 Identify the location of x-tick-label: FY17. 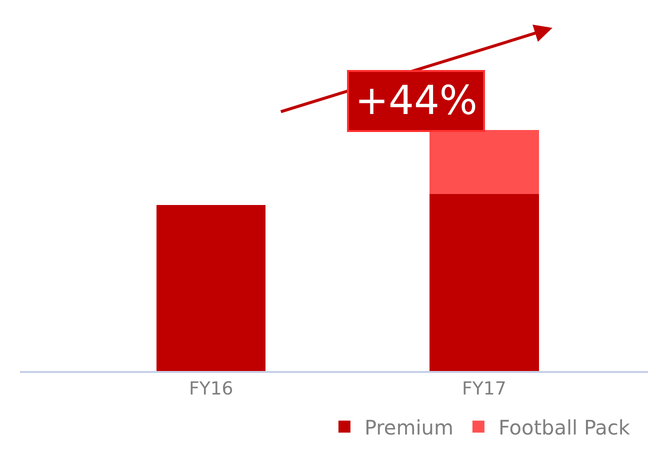
(484, 389).